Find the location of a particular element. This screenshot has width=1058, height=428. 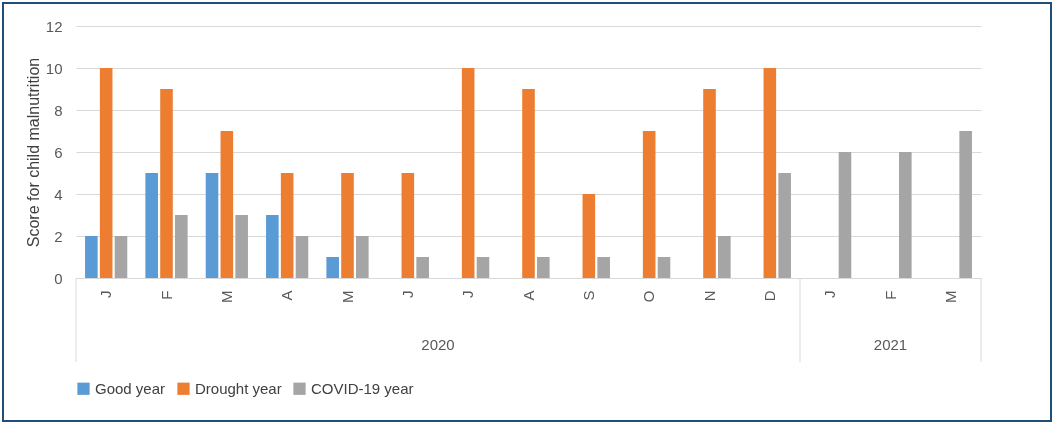

x-tick-label: S is located at coordinates (588, 295).